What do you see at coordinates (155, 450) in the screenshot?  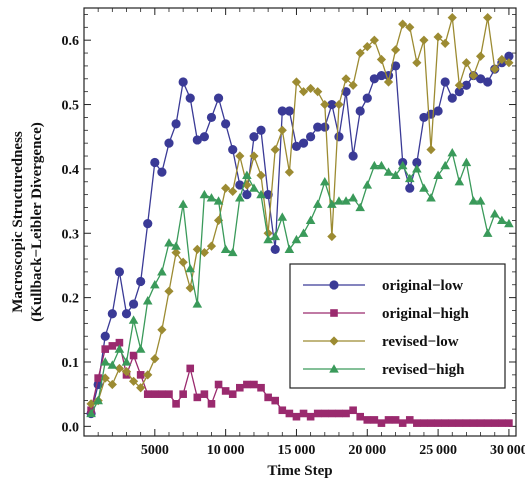 I see `x-tick-label: 5000` at bounding box center [155, 450].